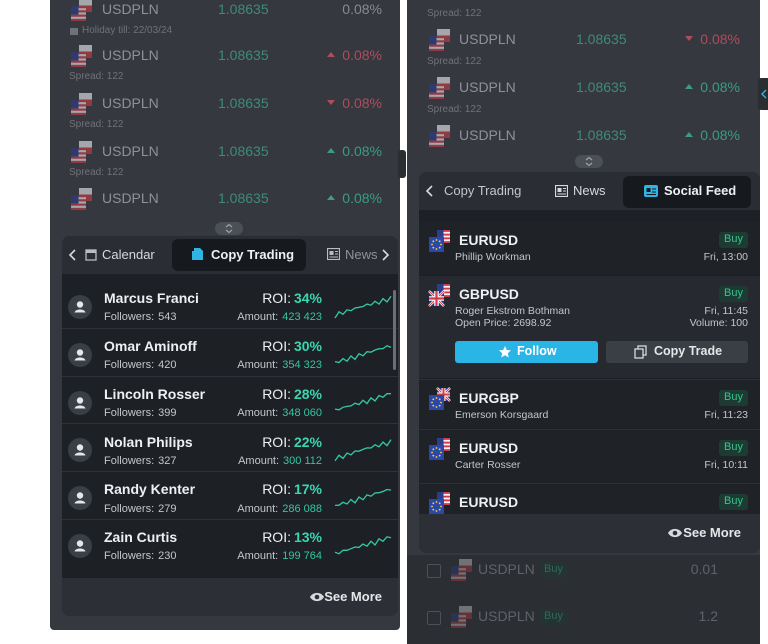 The width and height of the screenshot is (768, 644). I want to click on buy-badge: Buy, so click(733, 294).